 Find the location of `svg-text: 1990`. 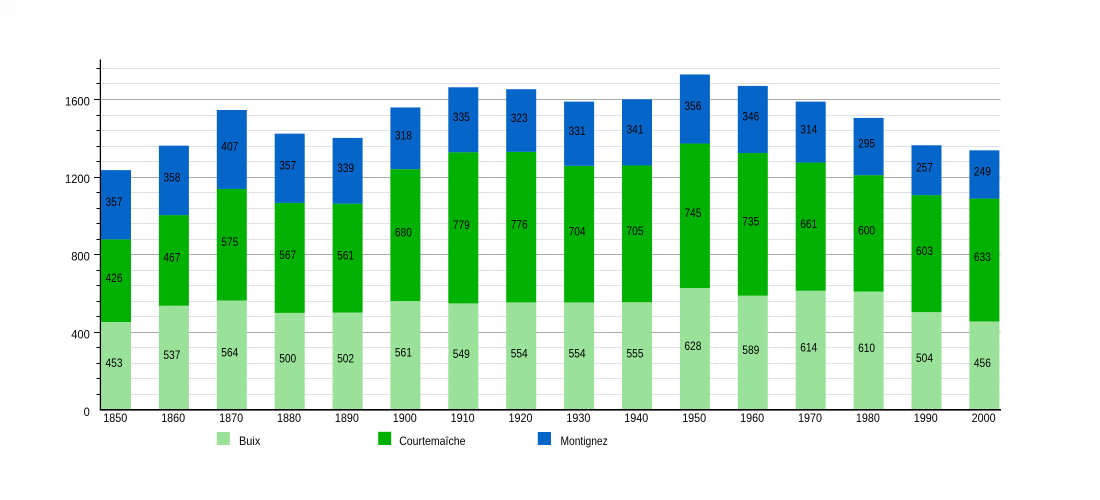

svg-text: 1990 is located at coordinates (926, 418).